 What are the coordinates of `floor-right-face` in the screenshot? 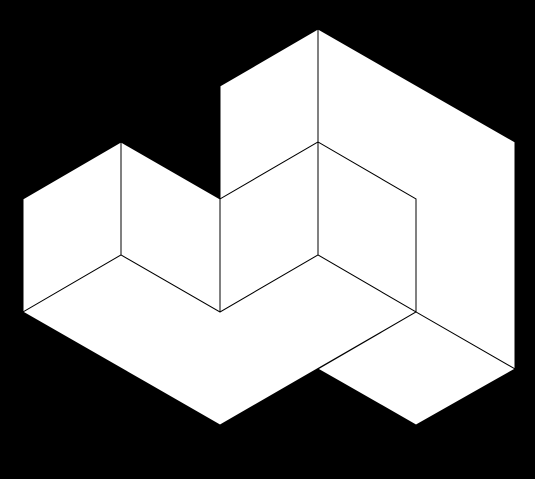 It's located at (416, 368).